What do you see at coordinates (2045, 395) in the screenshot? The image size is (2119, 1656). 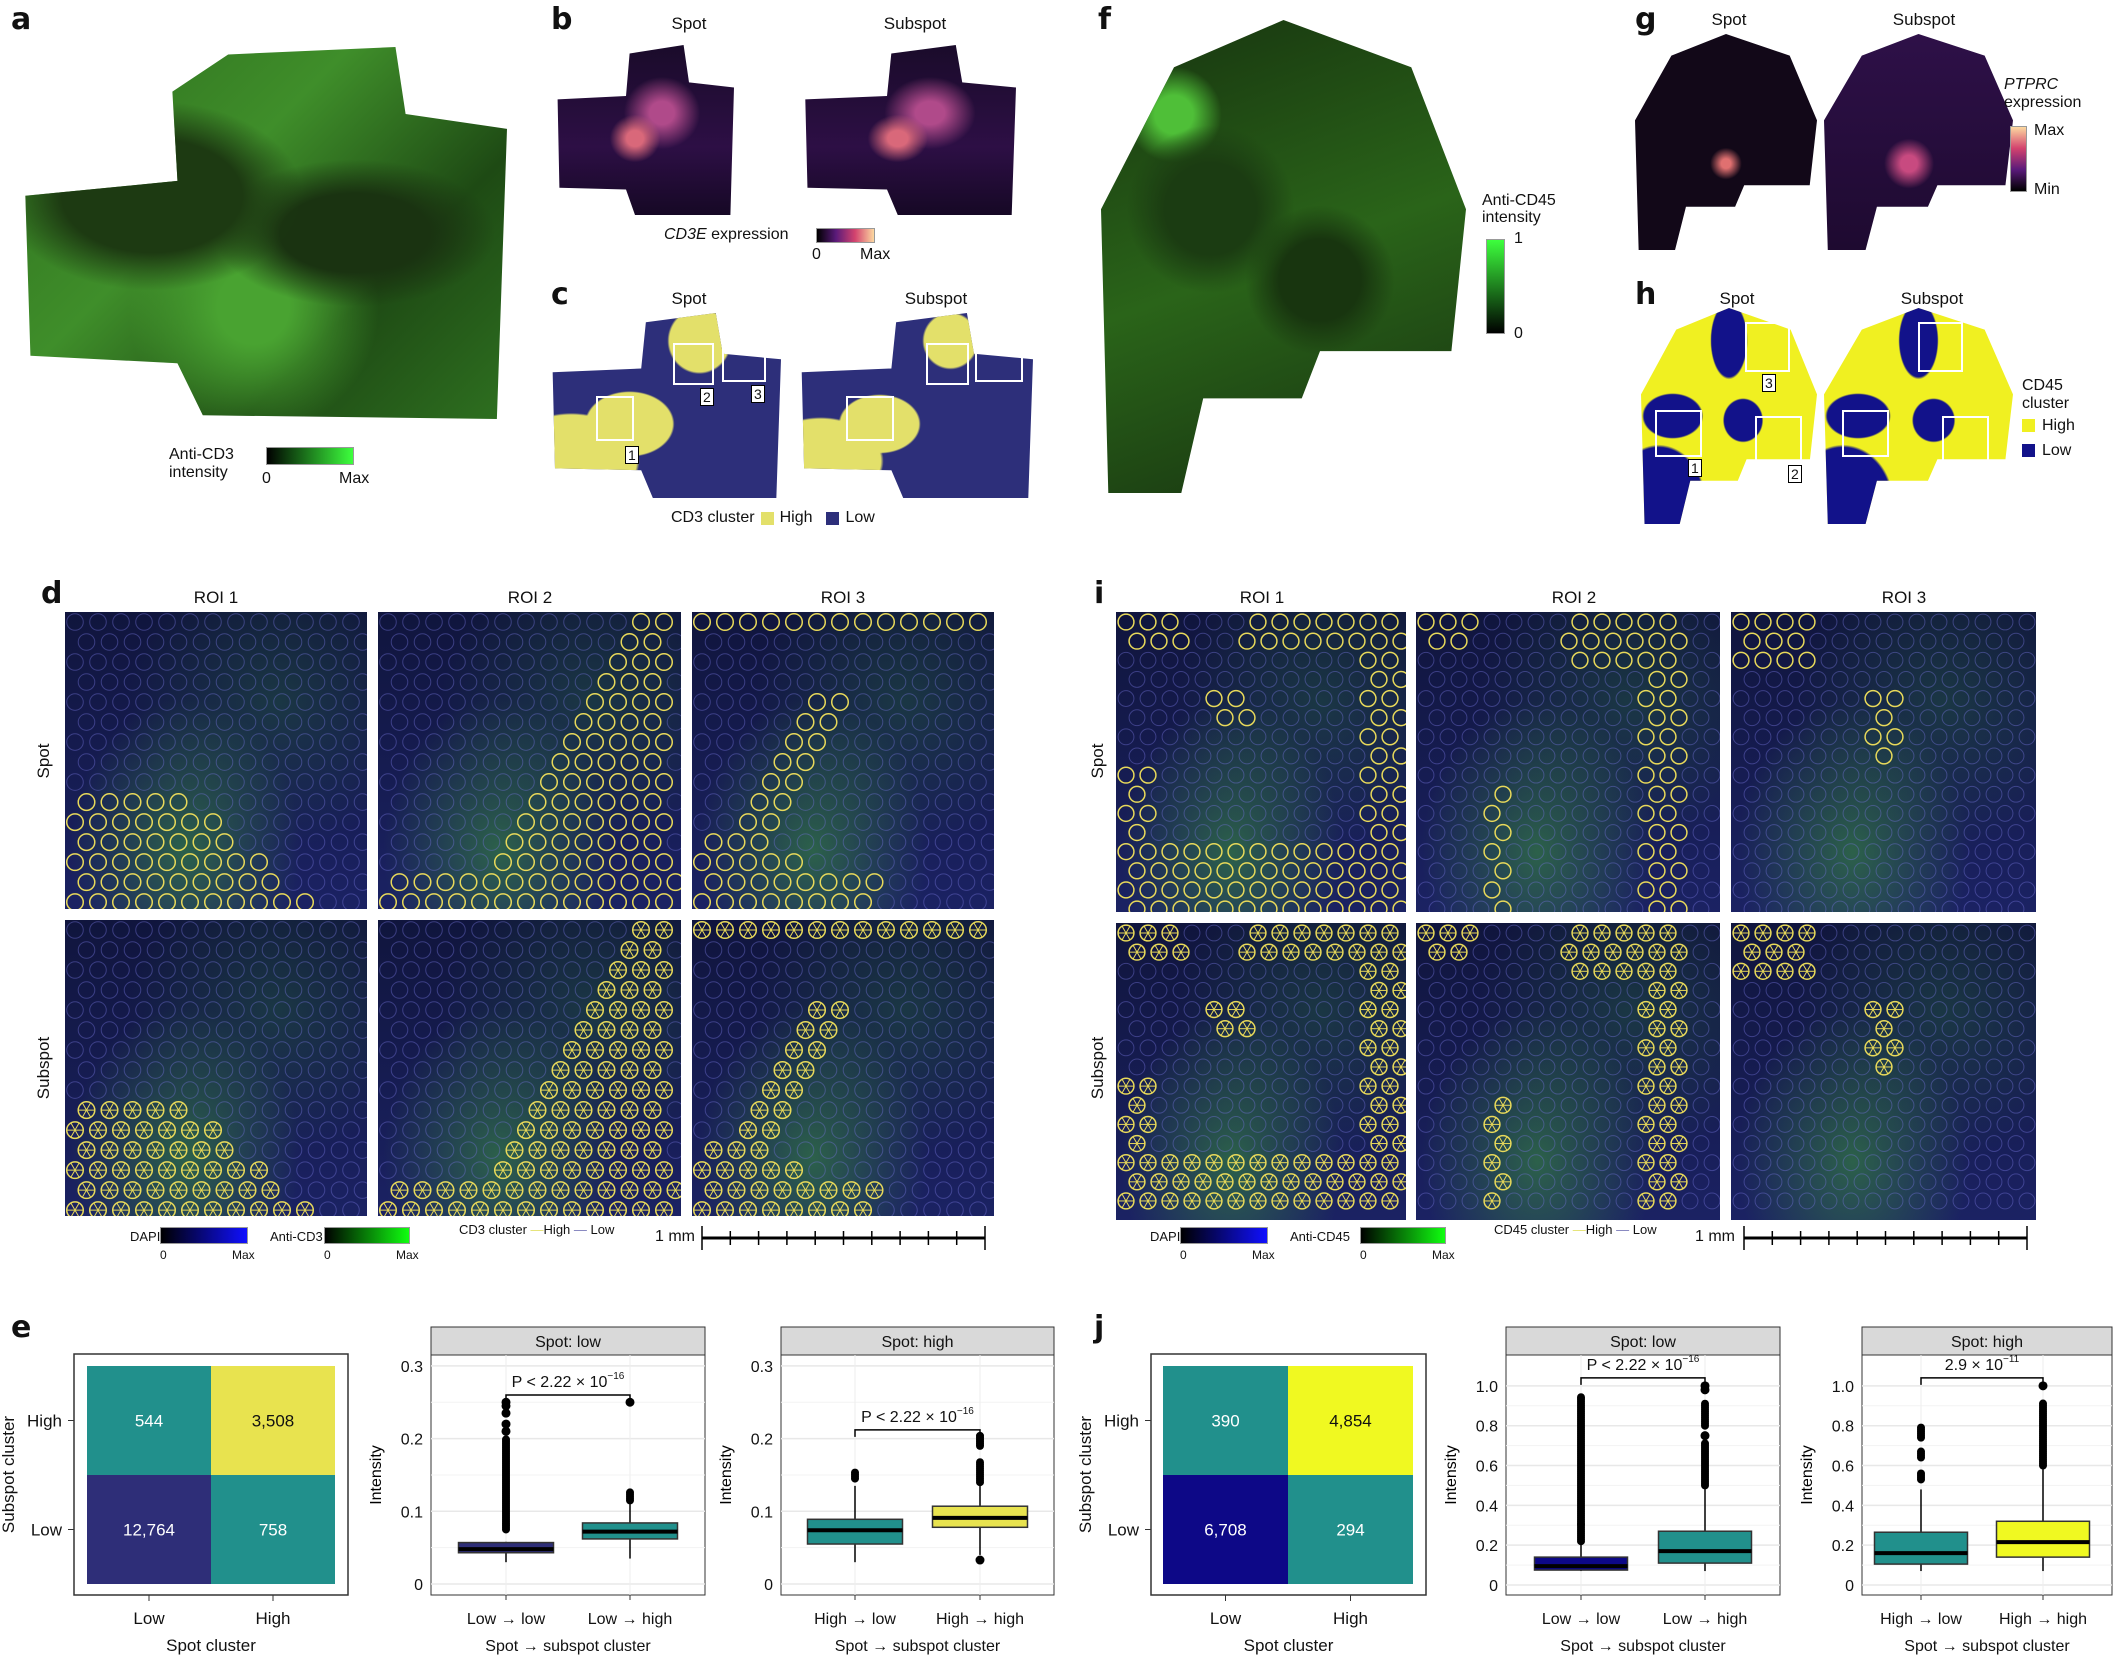 I see `cd45-cluster-legend-title: CD45 cluster` at bounding box center [2045, 395].